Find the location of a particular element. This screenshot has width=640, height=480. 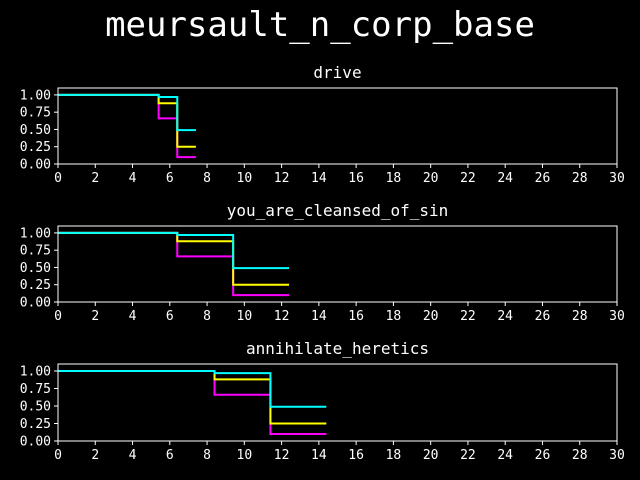

subplot-title: annihilate_heretics is located at coordinates (337, 348).